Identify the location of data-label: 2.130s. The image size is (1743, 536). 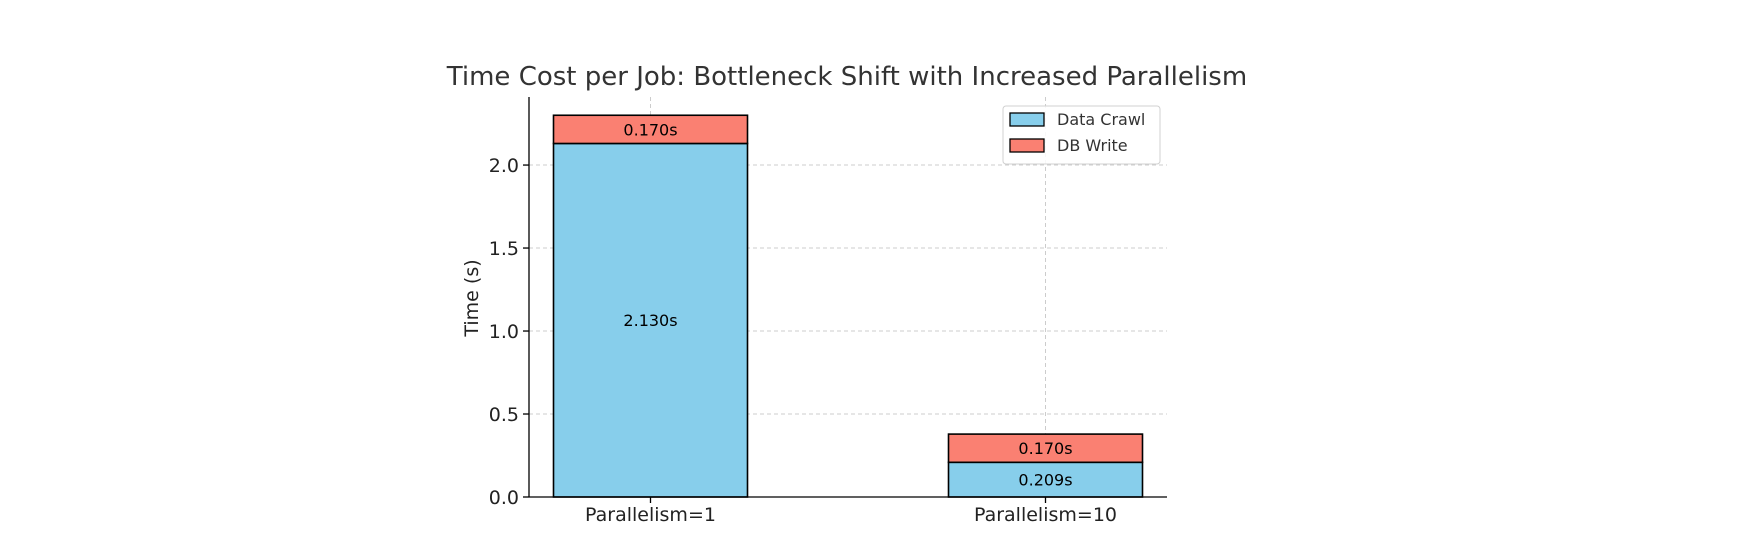
(650, 320).